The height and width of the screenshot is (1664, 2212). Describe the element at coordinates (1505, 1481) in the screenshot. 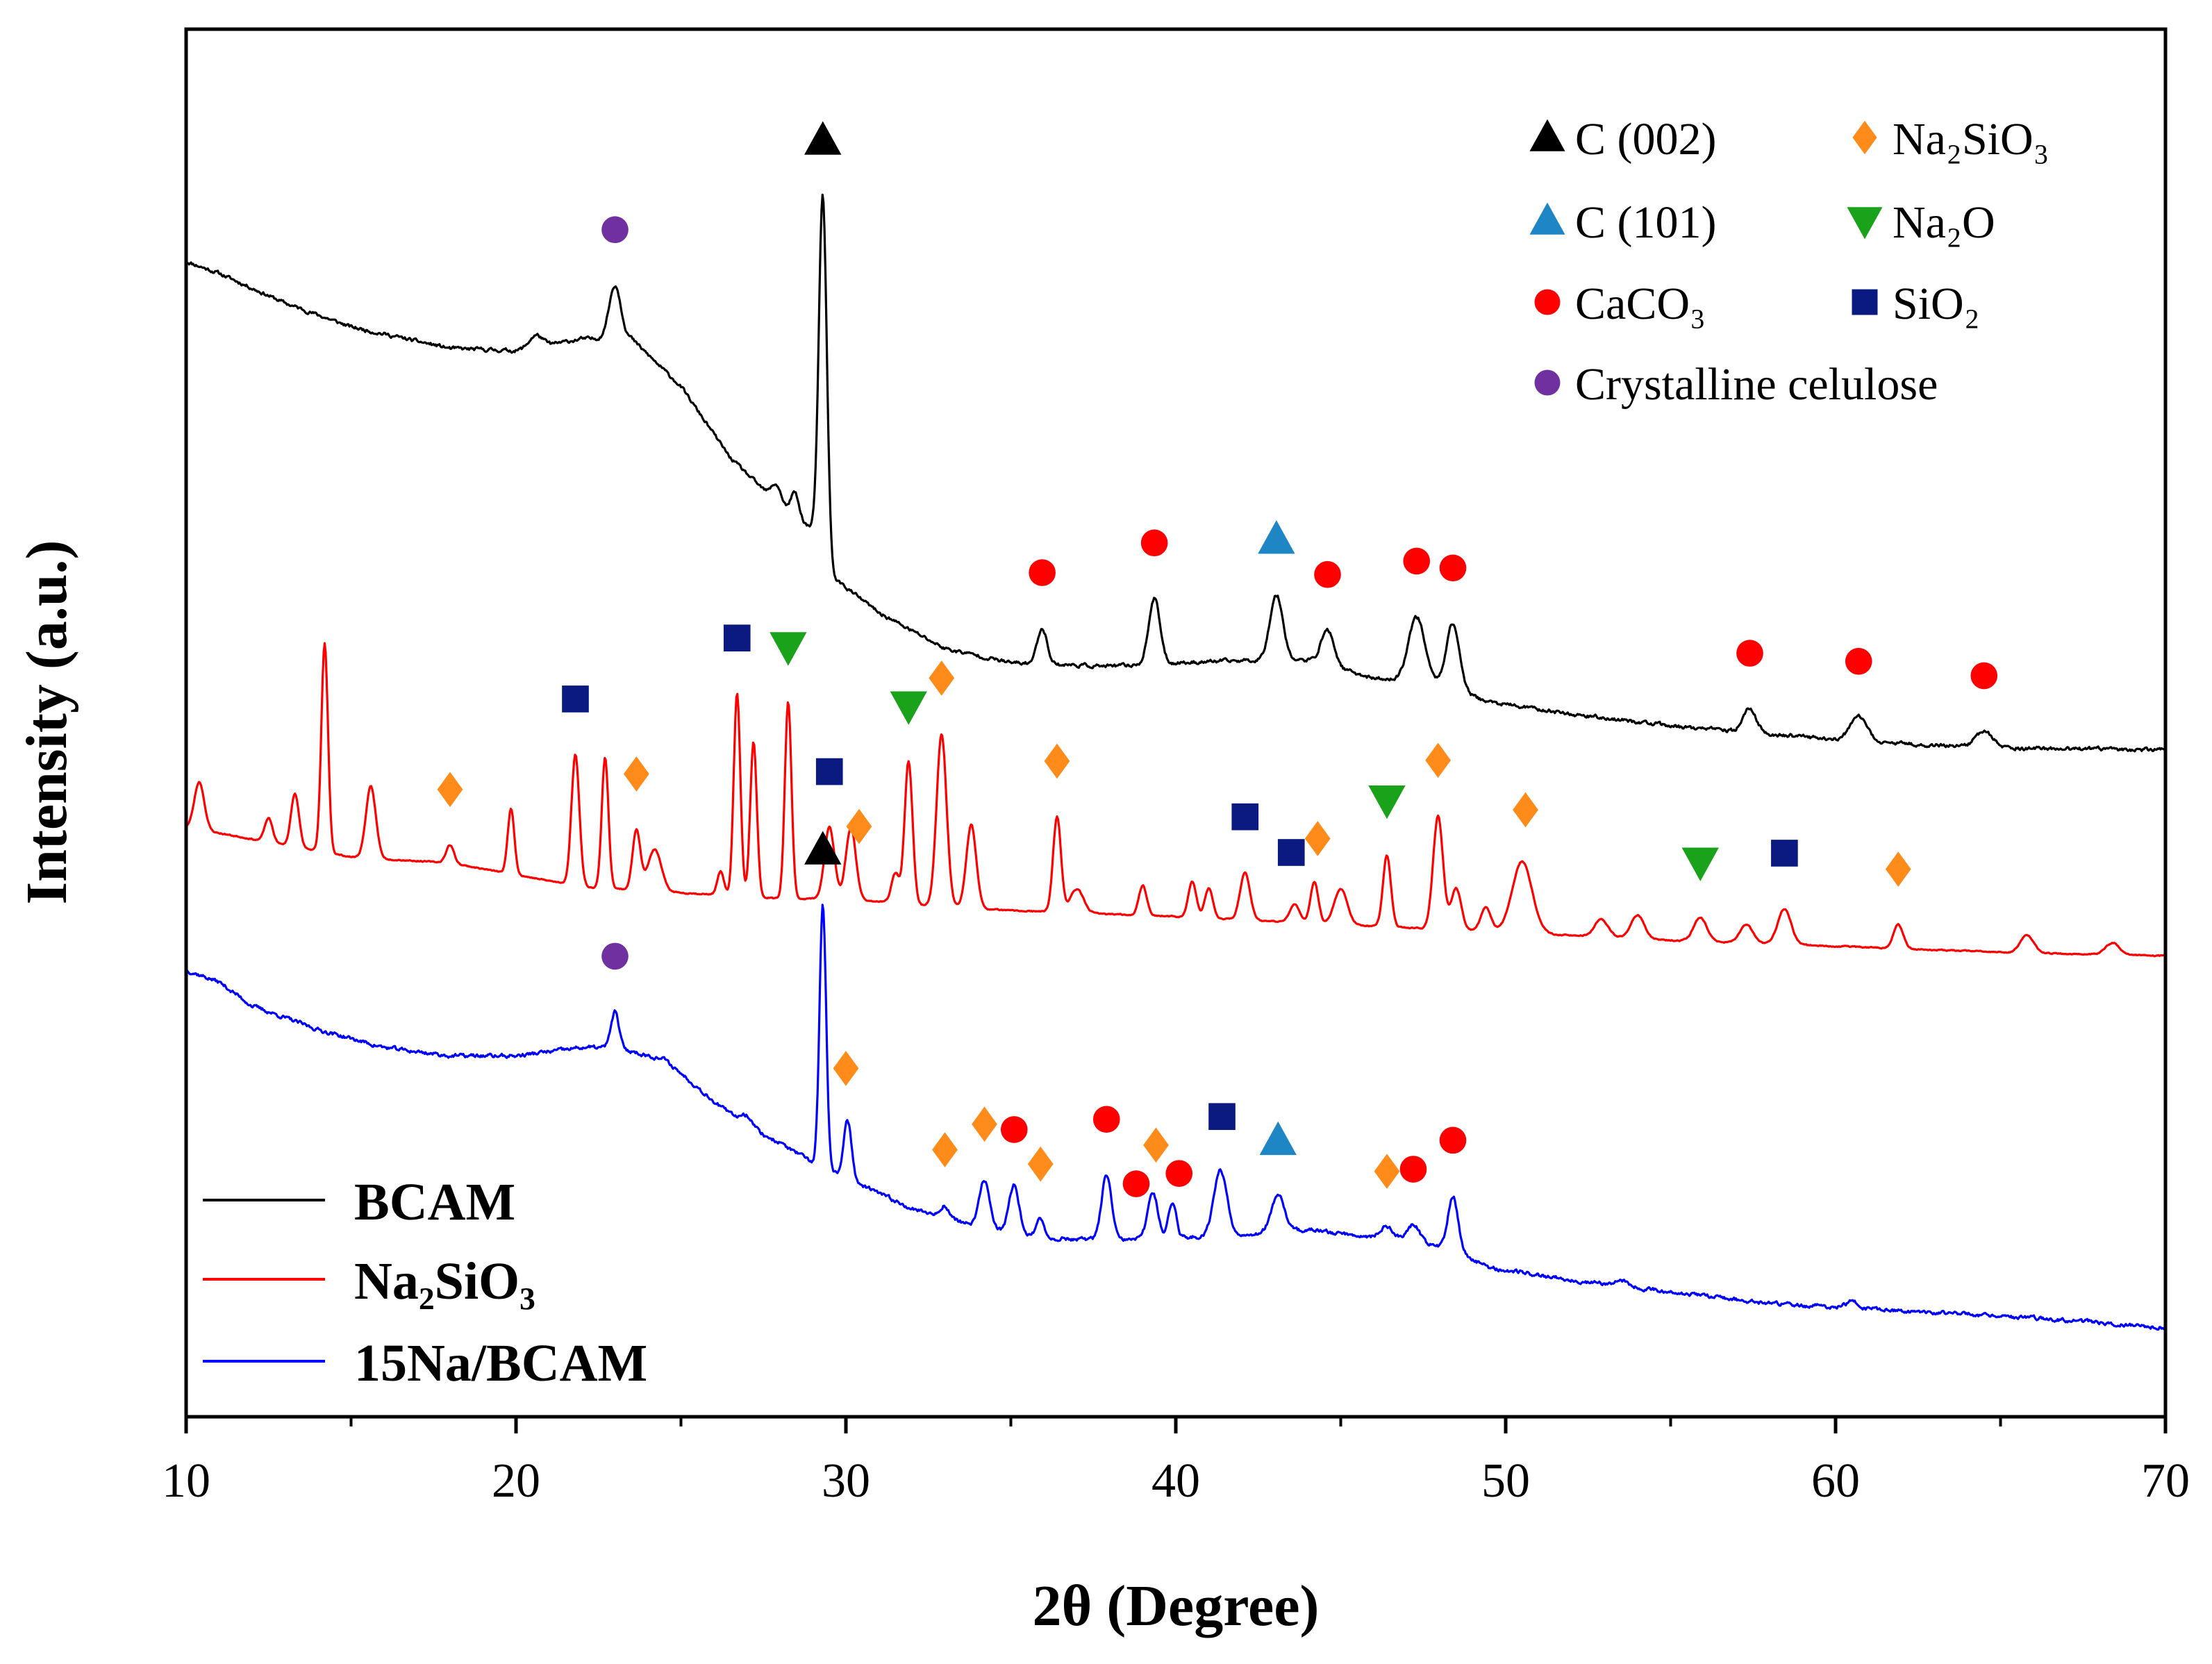

I see `x-tick-label-4: 50` at that location.